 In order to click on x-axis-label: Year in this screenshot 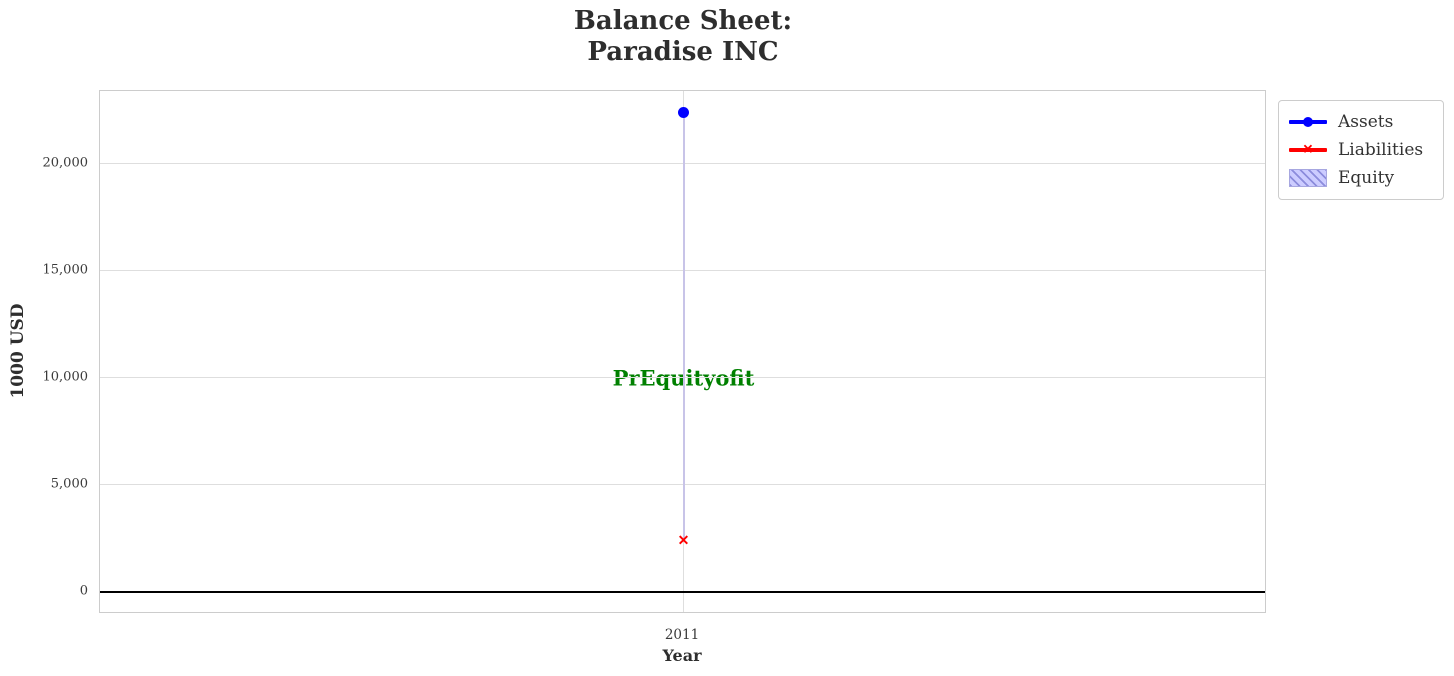, I will do `click(682, 655)`.